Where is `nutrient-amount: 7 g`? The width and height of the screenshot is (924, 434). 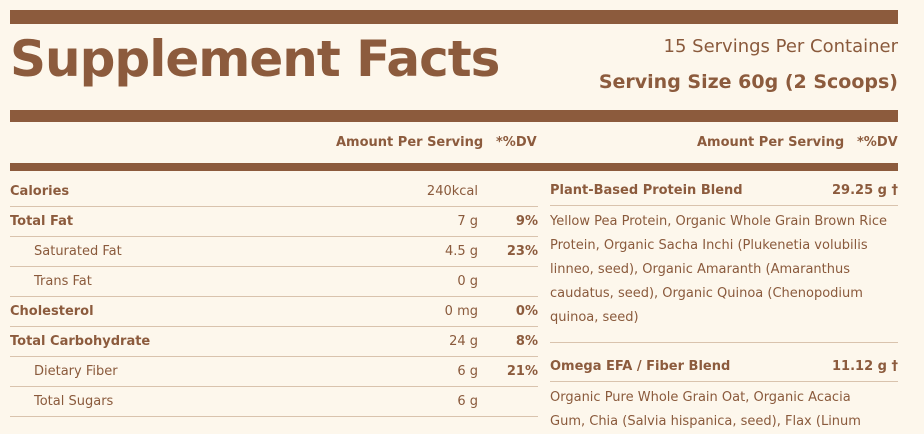
nutrient-amount: 7 g is located at coordinates (467, 221).